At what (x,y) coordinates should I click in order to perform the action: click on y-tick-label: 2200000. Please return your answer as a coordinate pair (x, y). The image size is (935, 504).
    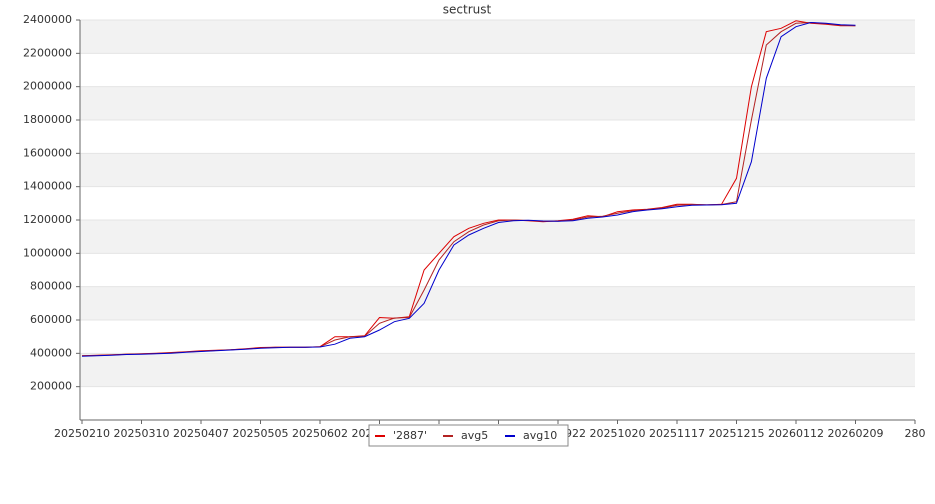
    Looking at the image, I should click on (47, 52).